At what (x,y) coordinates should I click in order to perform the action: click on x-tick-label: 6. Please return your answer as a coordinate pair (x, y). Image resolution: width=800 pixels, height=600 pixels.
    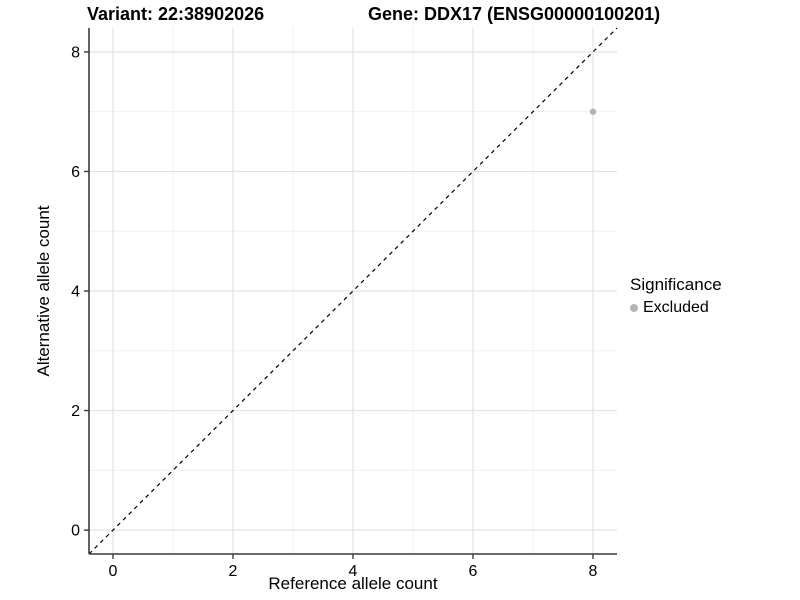
    Looking at the image, I should click on (473, 571).